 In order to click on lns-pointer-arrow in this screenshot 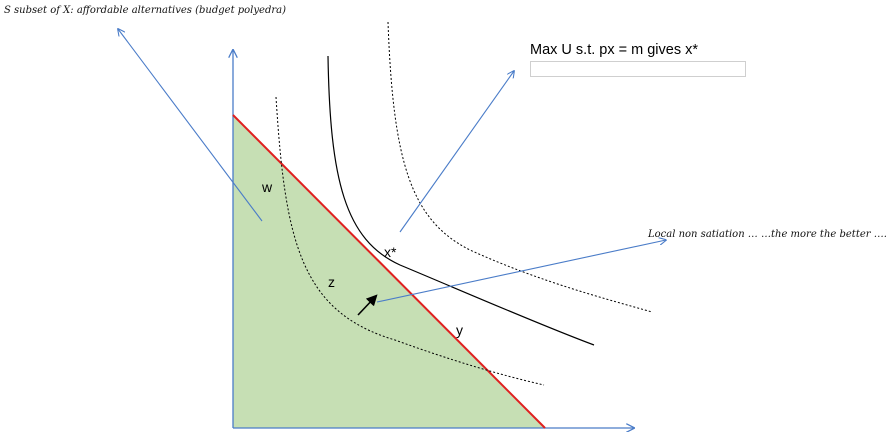, I will do `click(521, 271)`.